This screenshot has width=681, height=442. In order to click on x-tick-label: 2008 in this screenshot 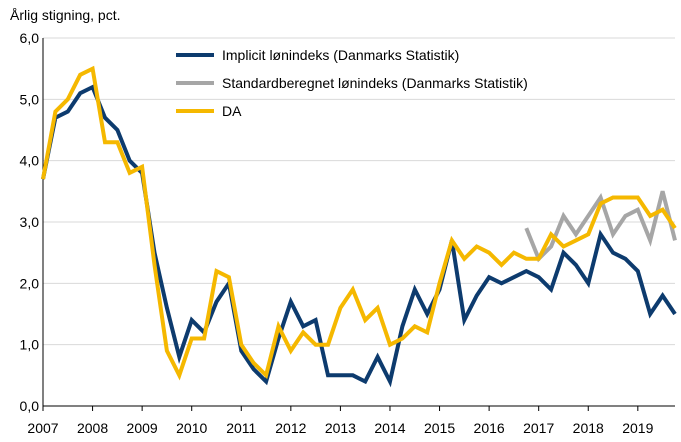, I will do `click(92, 428)`.